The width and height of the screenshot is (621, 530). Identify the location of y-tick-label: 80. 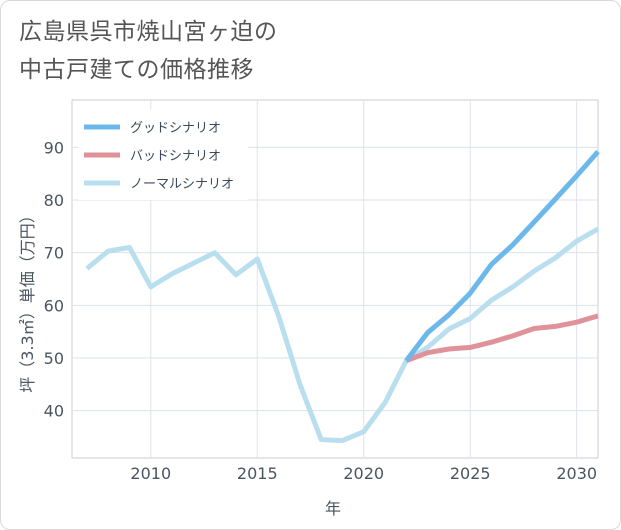
(54, 200).